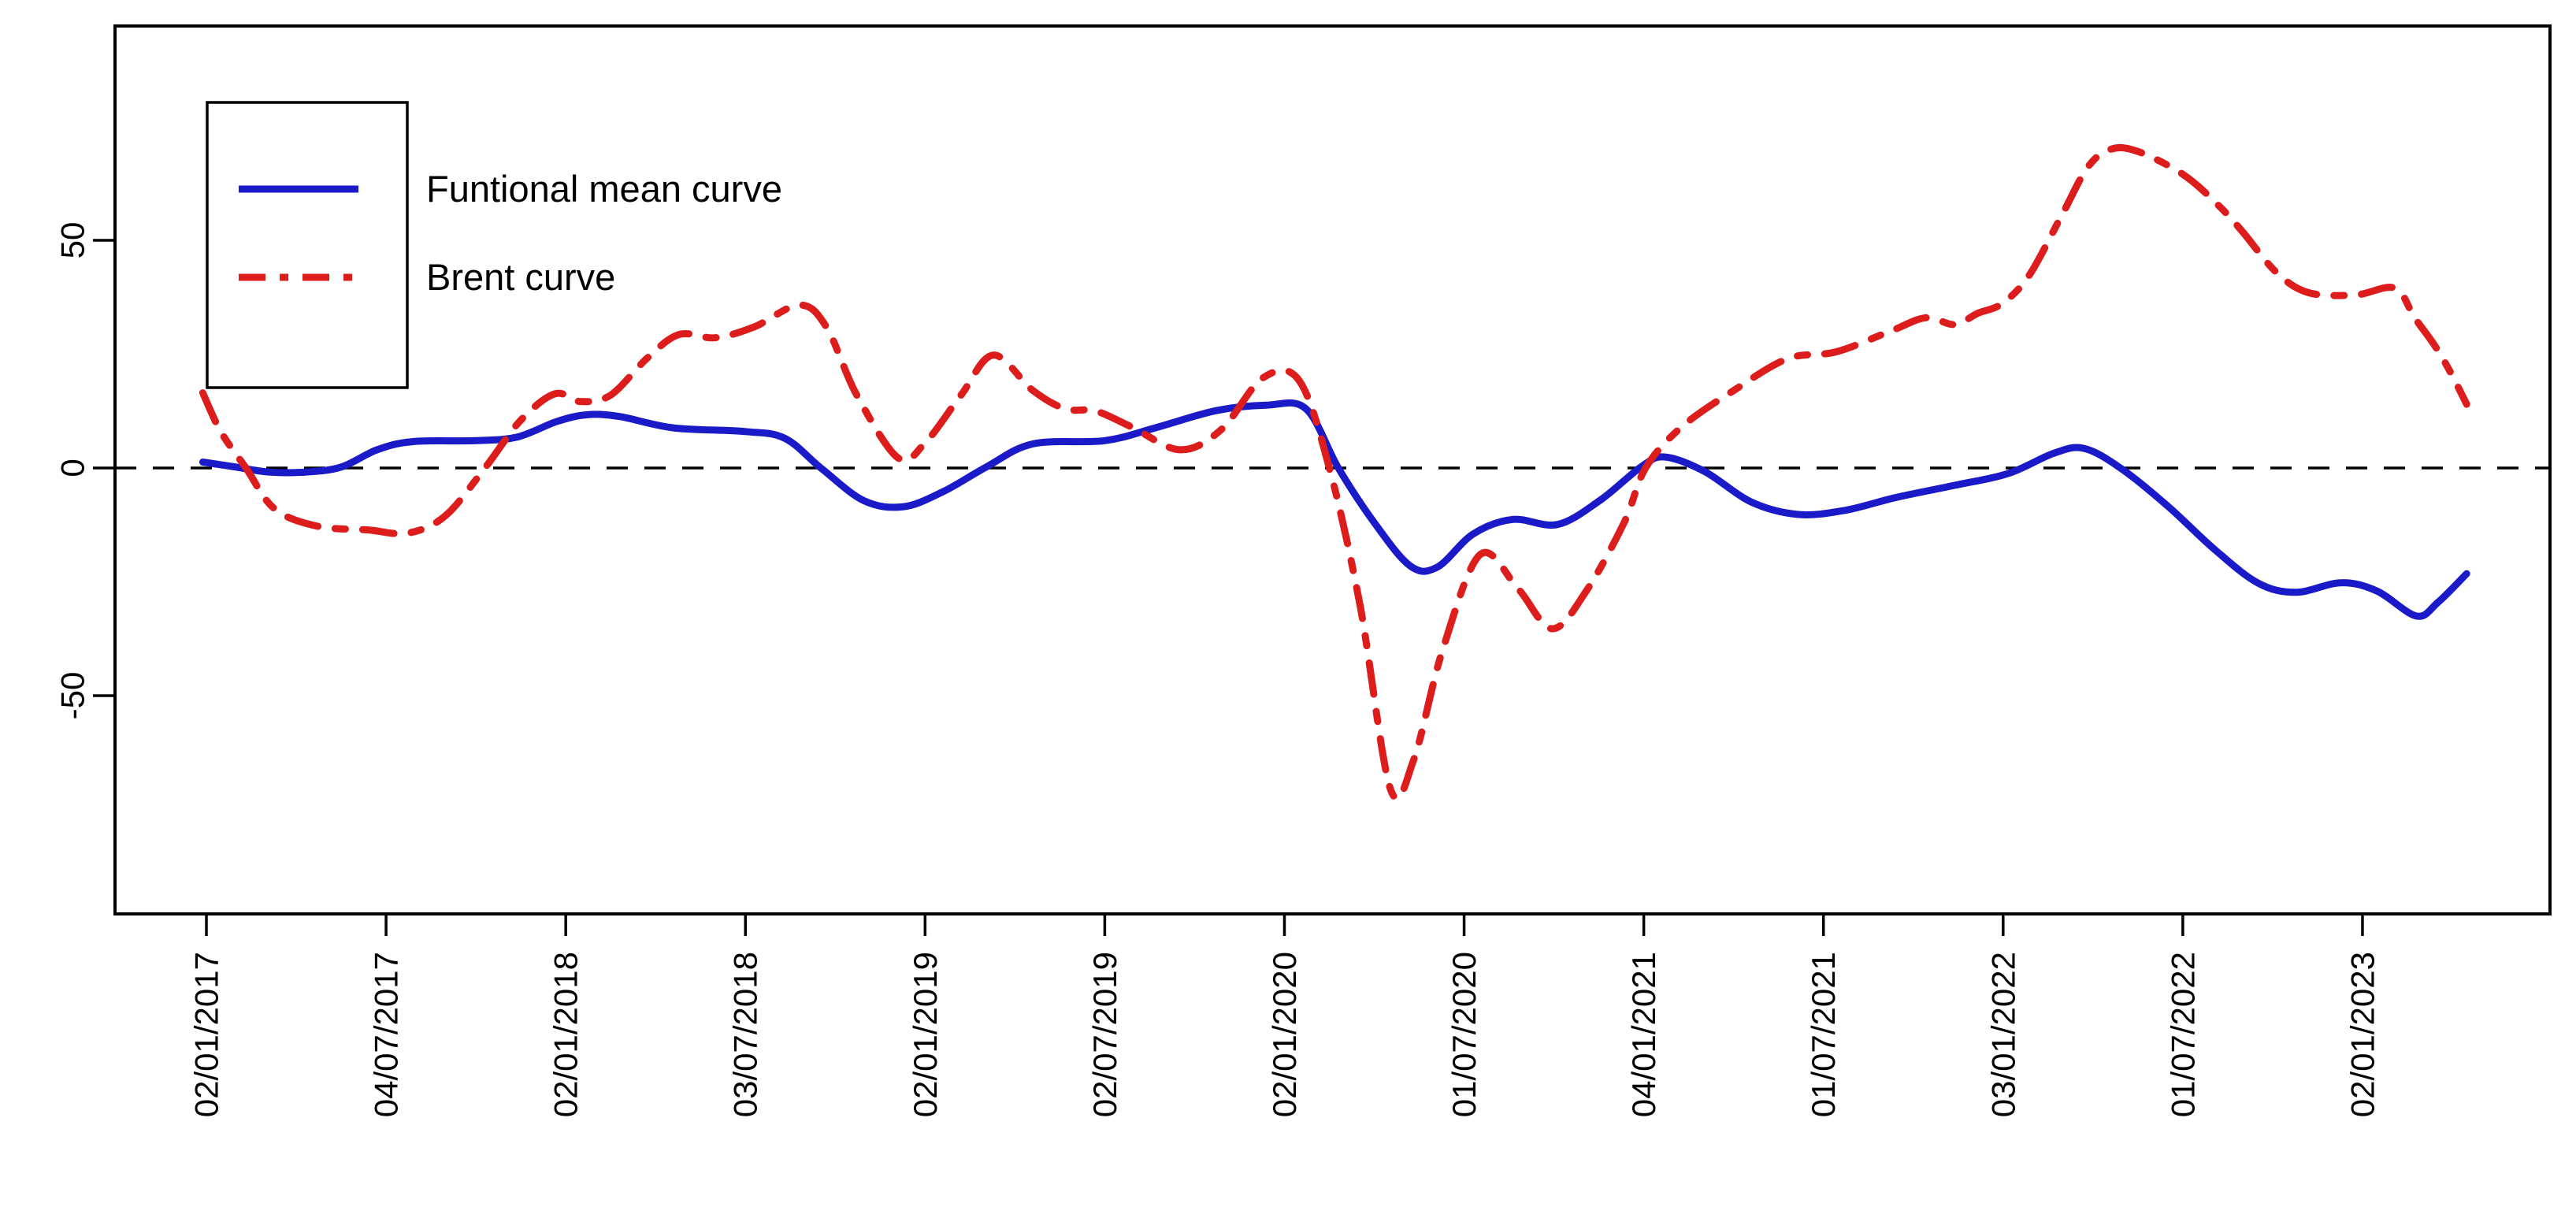 This screenshot has width=2576, height=1207. Describe the element at coordinates (72, 468) in the screenshot. I see `y-tick-label: 0` at that location.